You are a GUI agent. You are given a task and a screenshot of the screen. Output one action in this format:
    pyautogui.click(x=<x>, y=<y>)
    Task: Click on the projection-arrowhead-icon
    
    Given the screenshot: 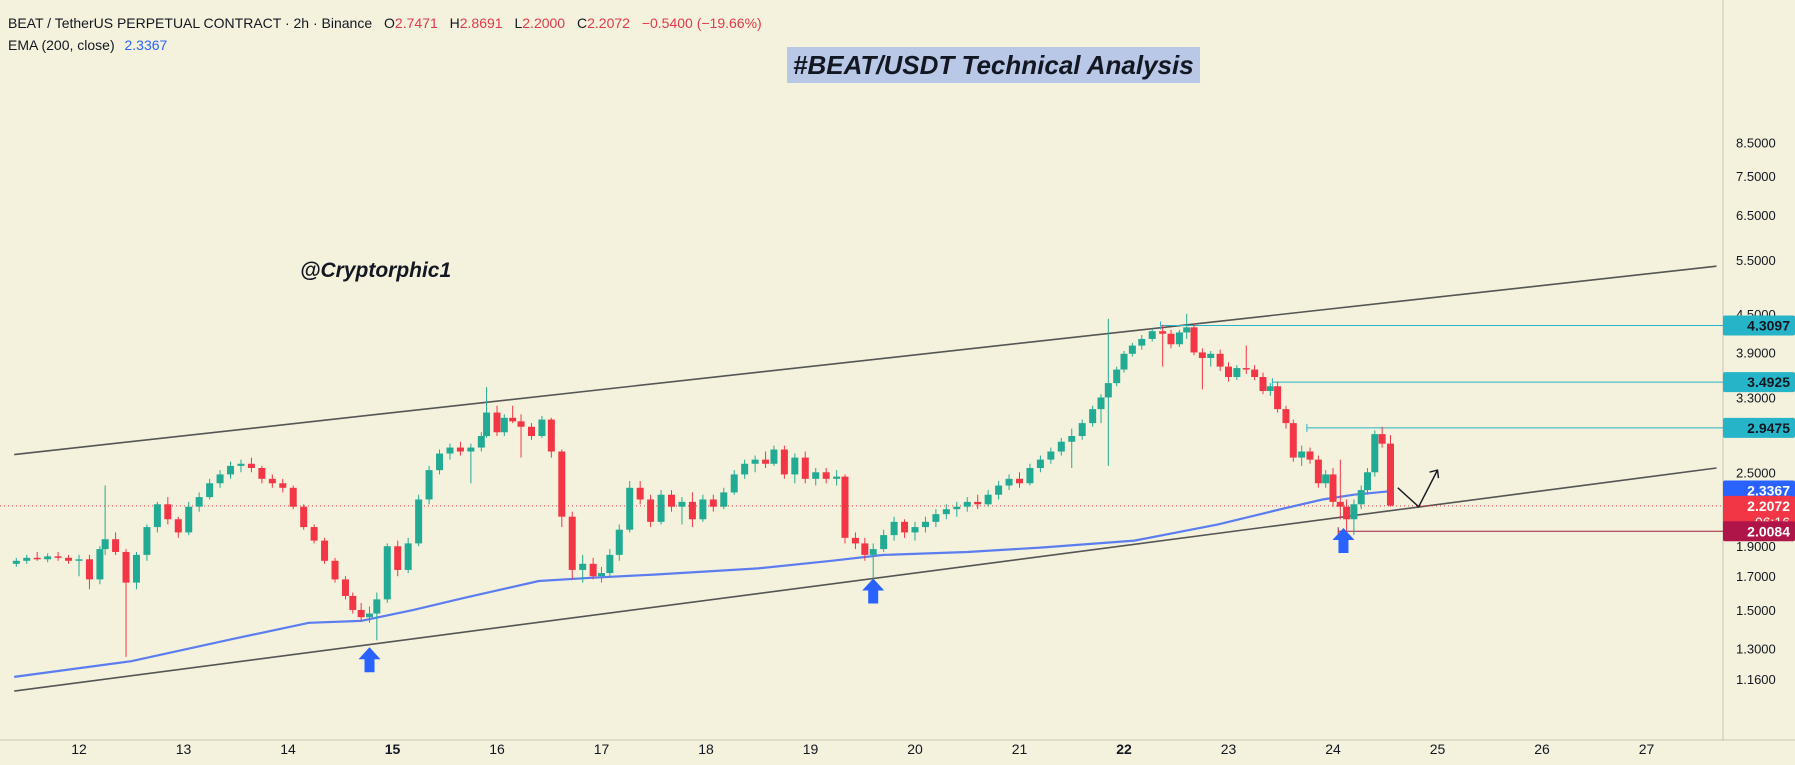 What is the action you would take?
    pyautogui.click(x=1434, y=474)
    